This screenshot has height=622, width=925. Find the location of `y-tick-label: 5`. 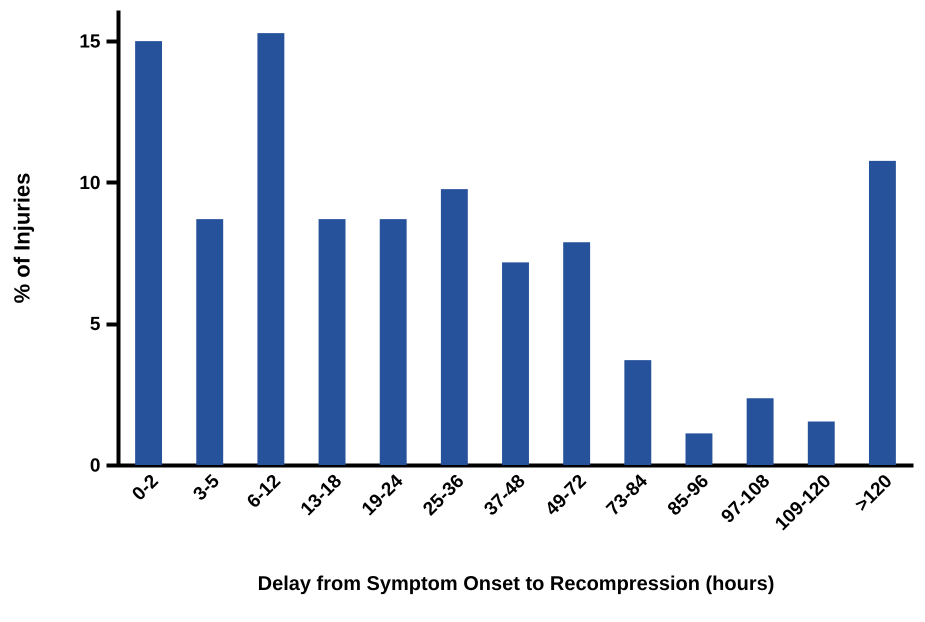

y-tick-label: 5 is located at coordinates (95, 325).